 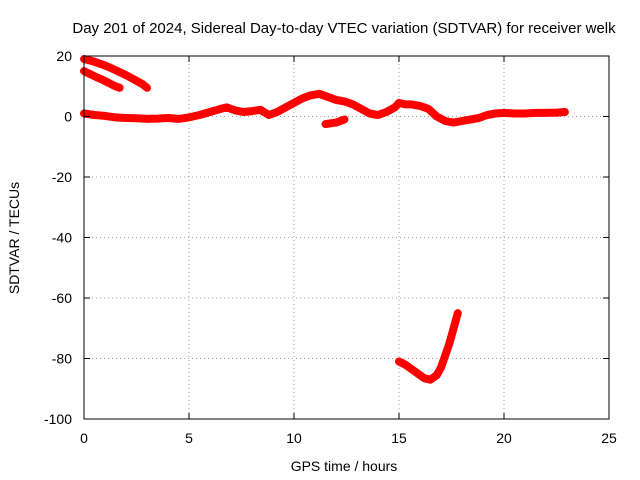 What do you see at coordinates (84, 438) in the screenshot?
I see `x-tick-label: 0` at bounding box center [84, 438].